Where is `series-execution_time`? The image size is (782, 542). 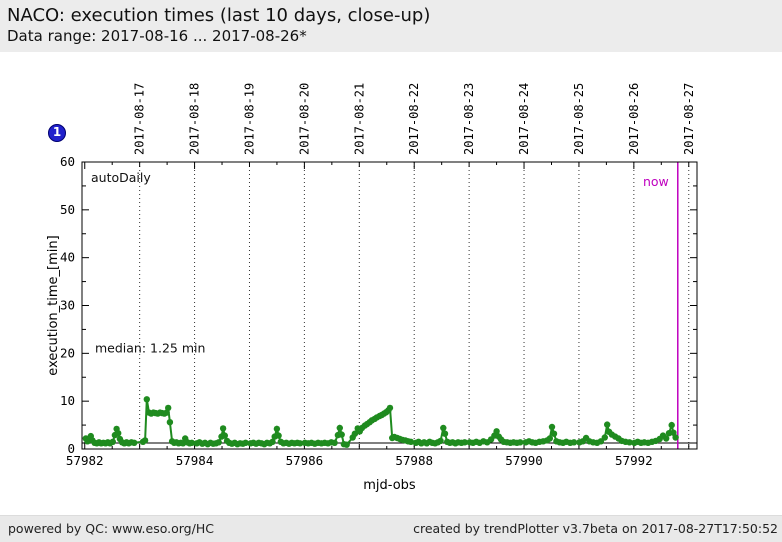 series-execution_time is located at coordinates (380, 422).